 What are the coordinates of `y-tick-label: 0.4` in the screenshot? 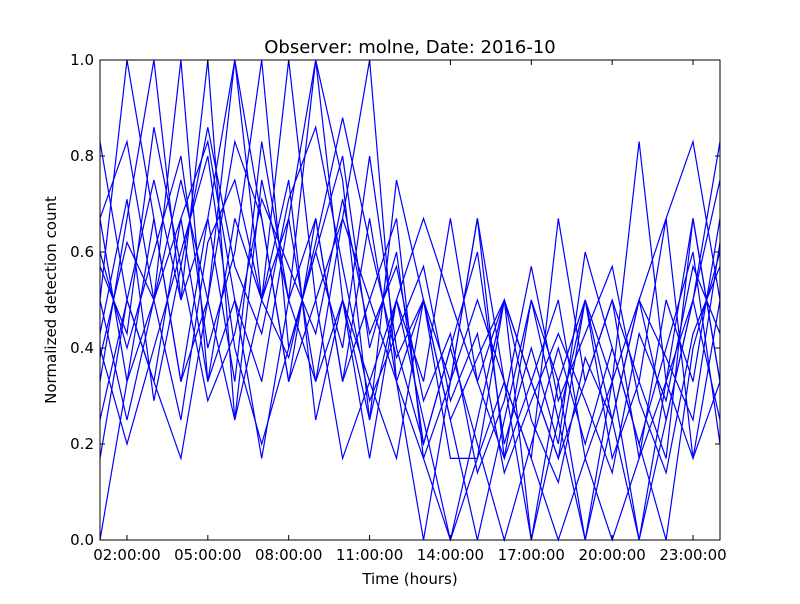 It's located at (82, 348).